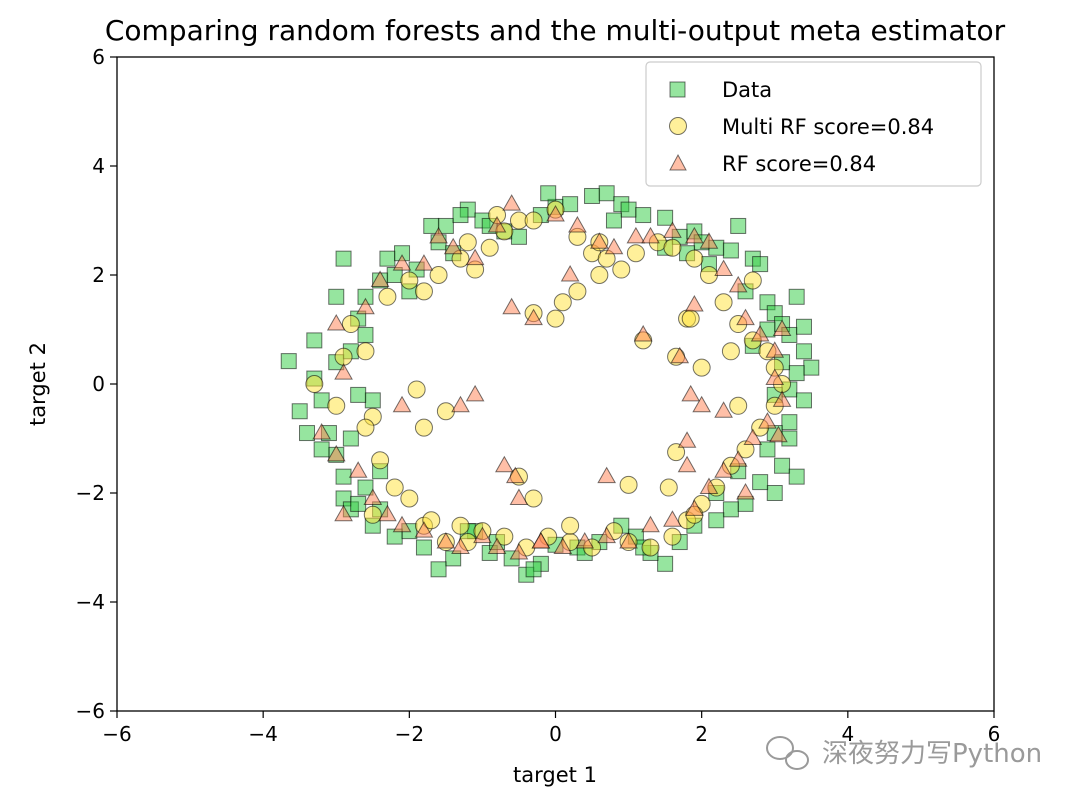  What do you see at coordinates (90, 602) in the screenshot?
I see `y-tick-label: −4` at bounding box center [90, 602].